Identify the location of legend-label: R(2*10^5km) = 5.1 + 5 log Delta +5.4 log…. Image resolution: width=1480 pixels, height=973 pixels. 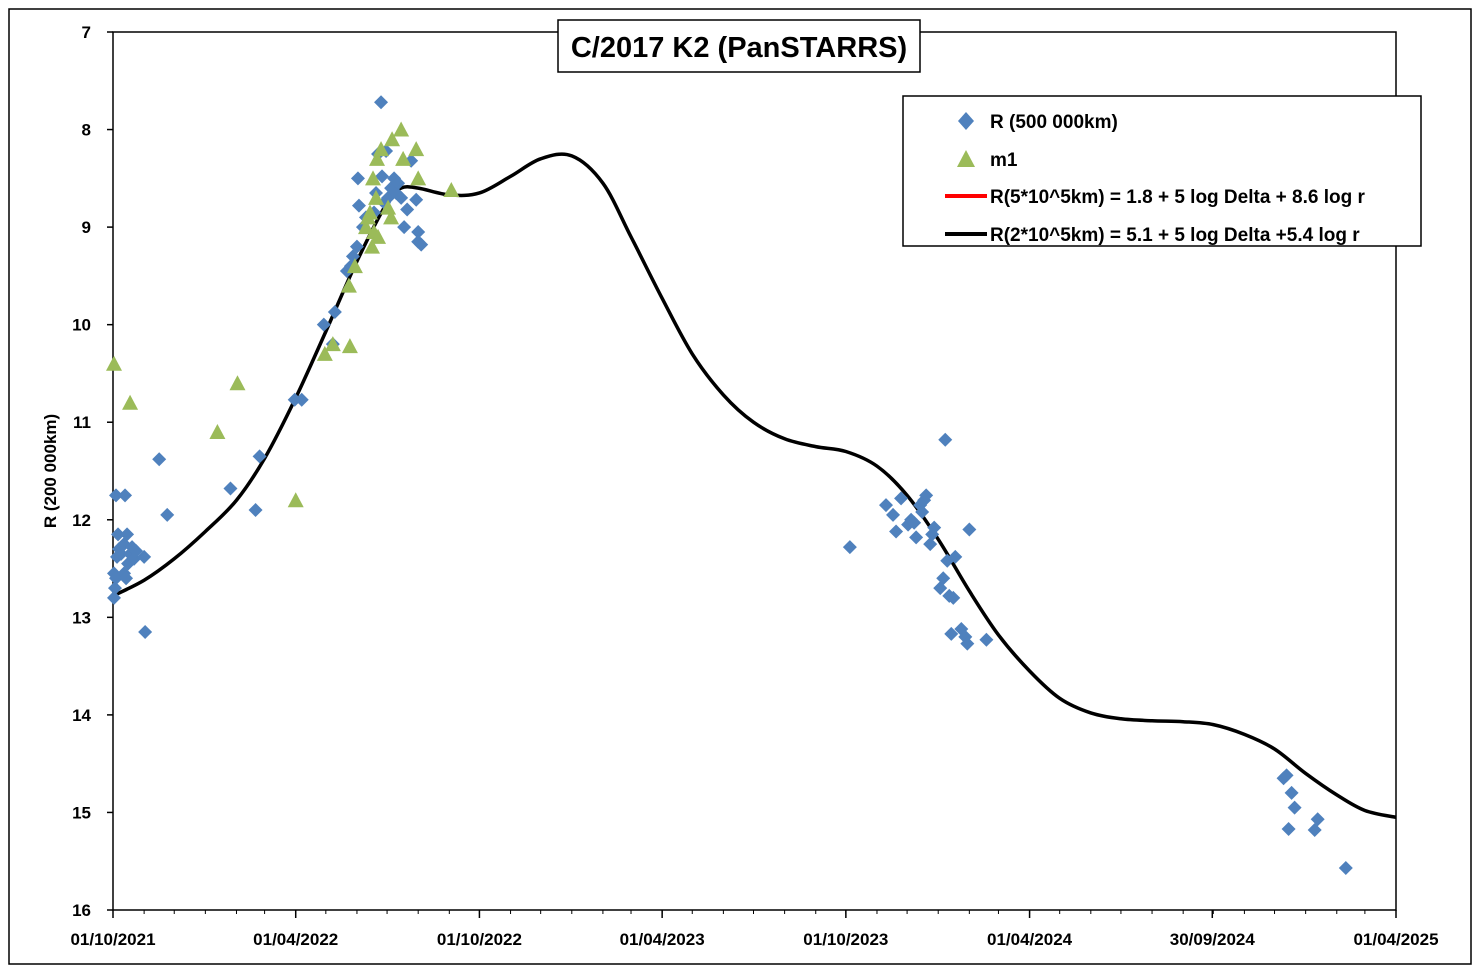
(1175, 235).